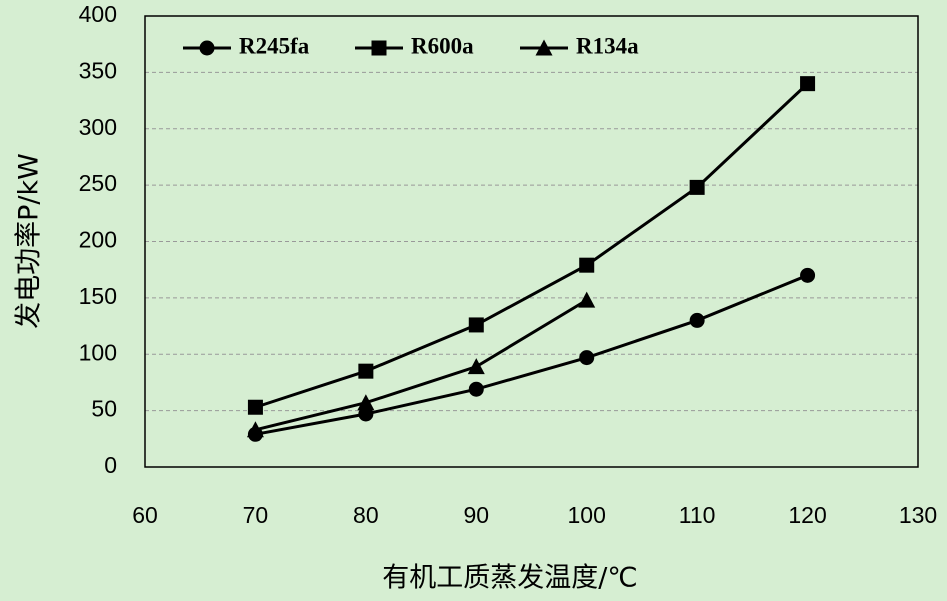 The width and height of the screenshot is (947, 601). Describe the element at coordinates (697, 515) in the screenshot. I see `x-tick-label: 110` at that location.